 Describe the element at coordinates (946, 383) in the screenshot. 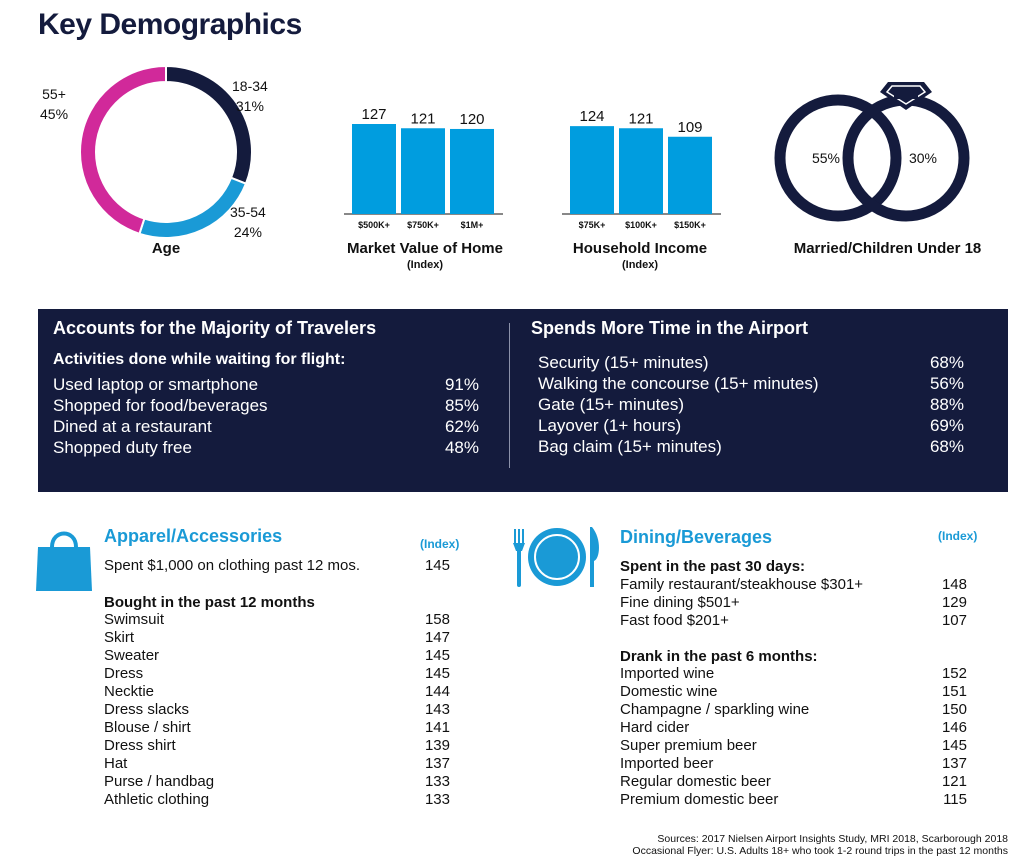

I see `airport-row-value: 56%` at that location.